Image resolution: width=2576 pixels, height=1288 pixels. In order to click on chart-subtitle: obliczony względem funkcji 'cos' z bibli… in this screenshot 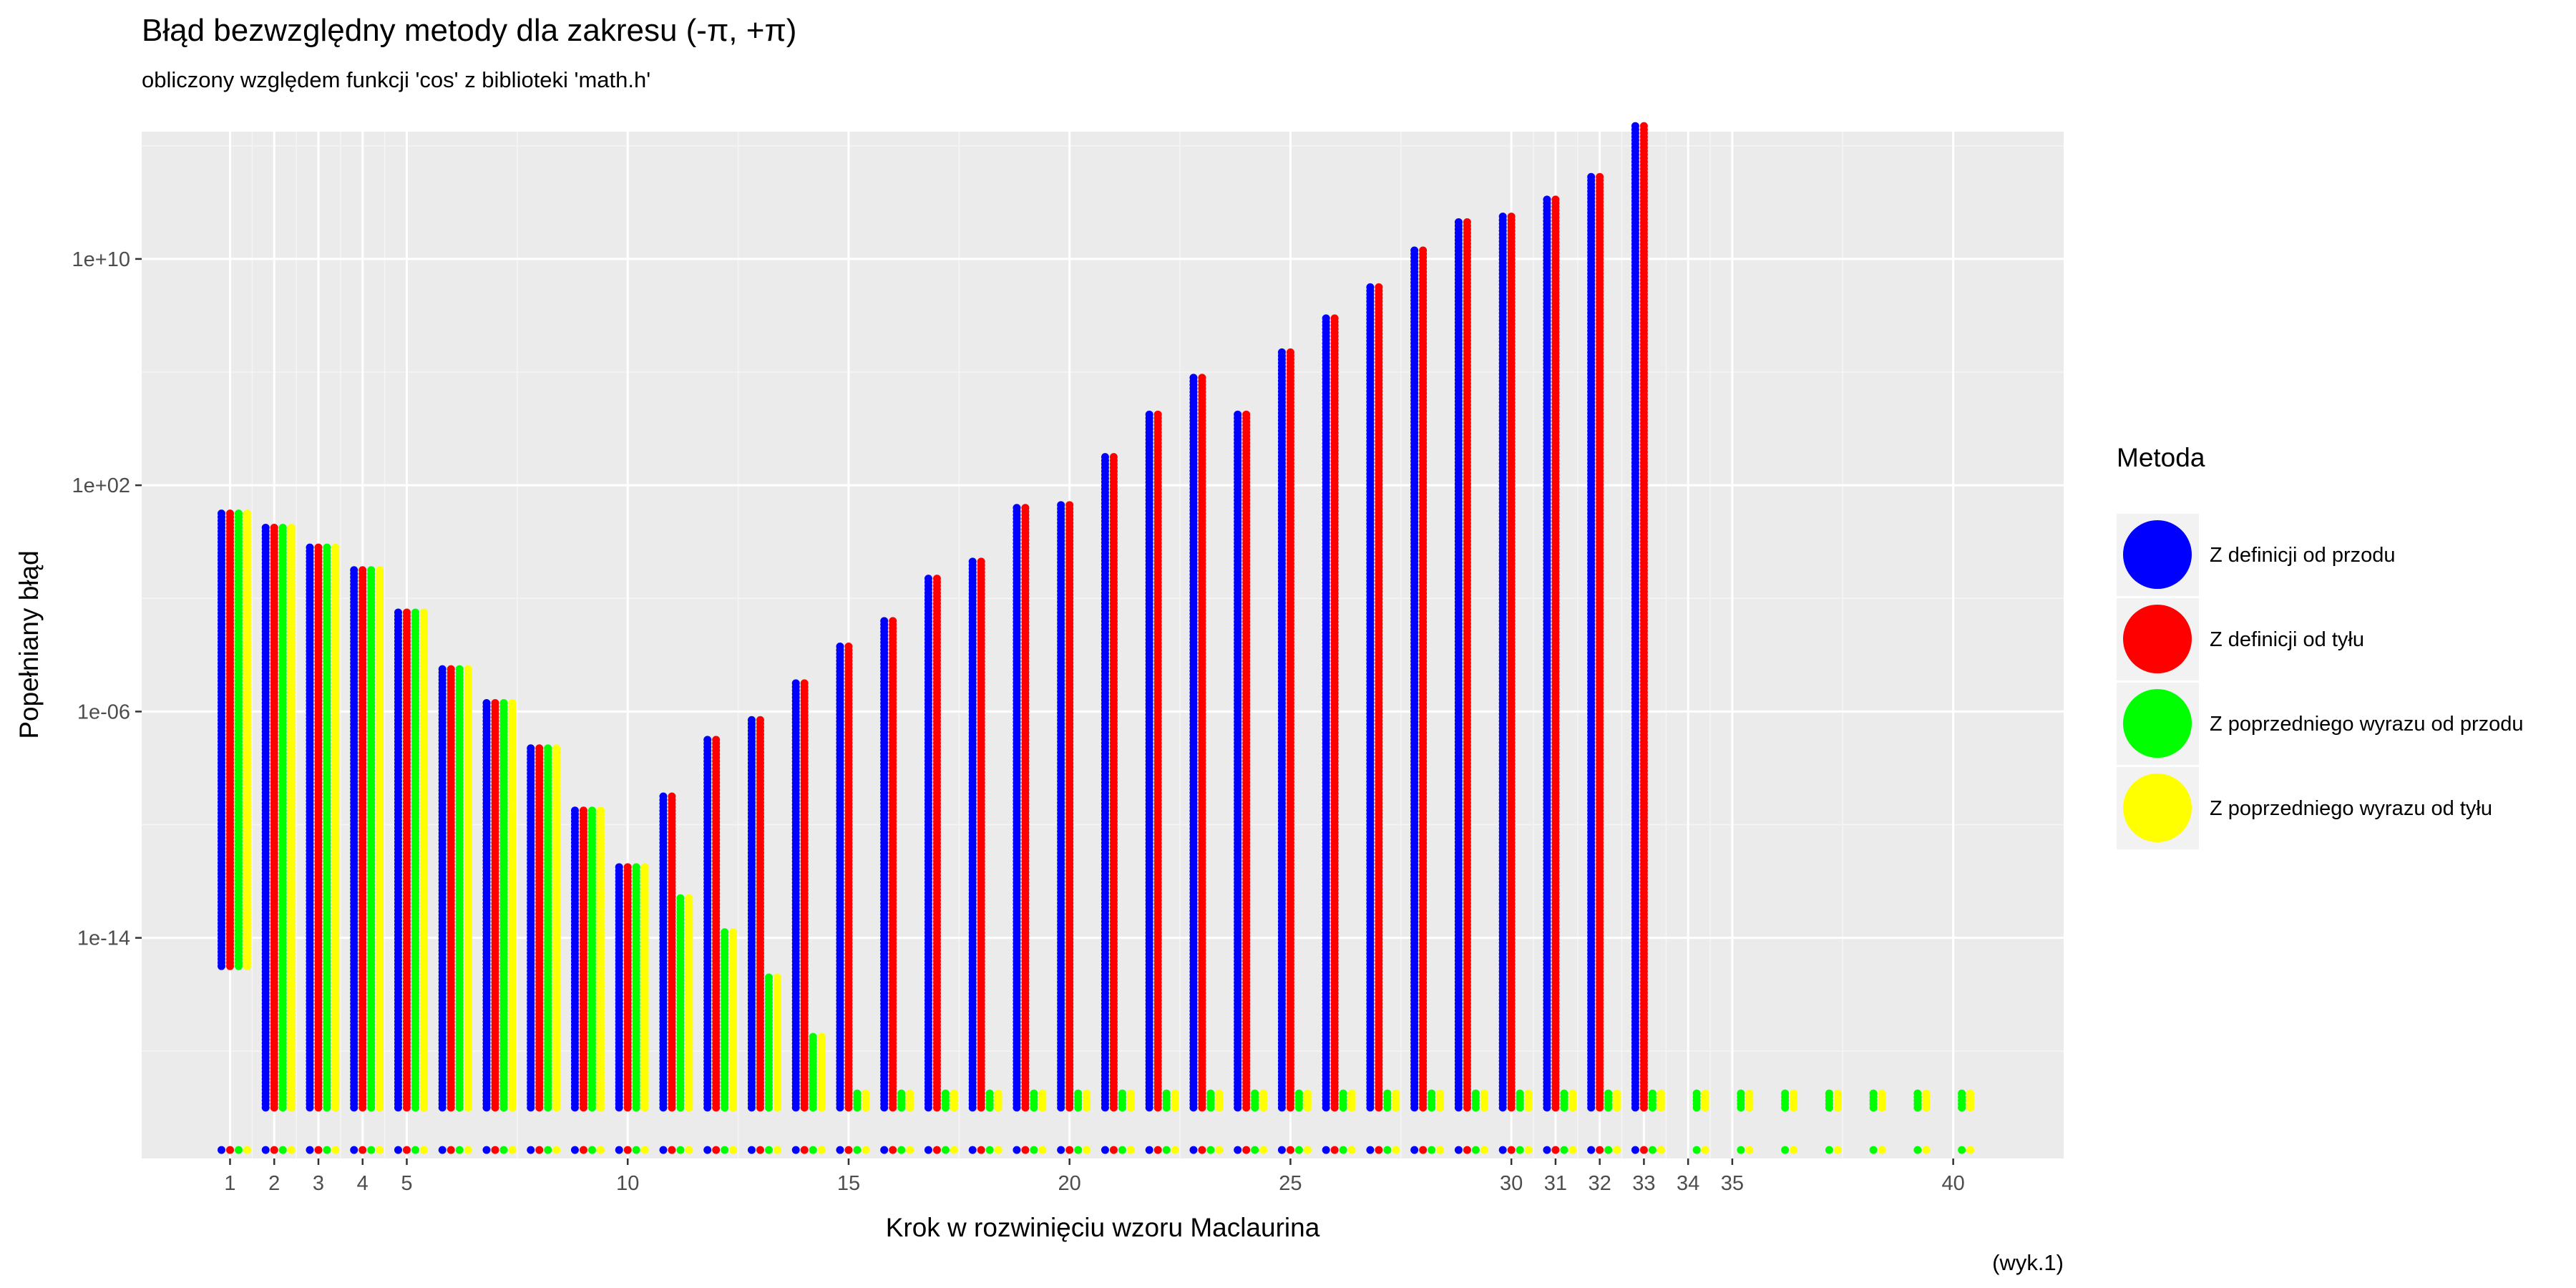, I will do `click(396, 79)`.